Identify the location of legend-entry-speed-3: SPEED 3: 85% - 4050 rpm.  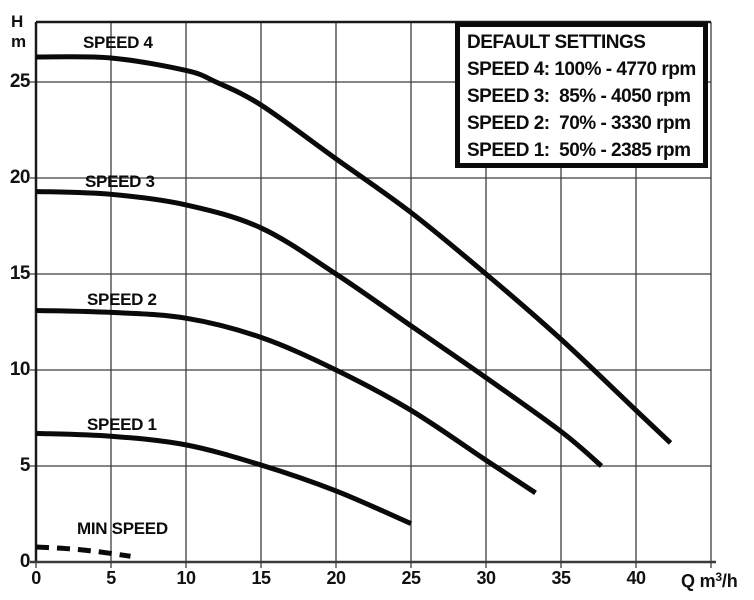
(579, 96).